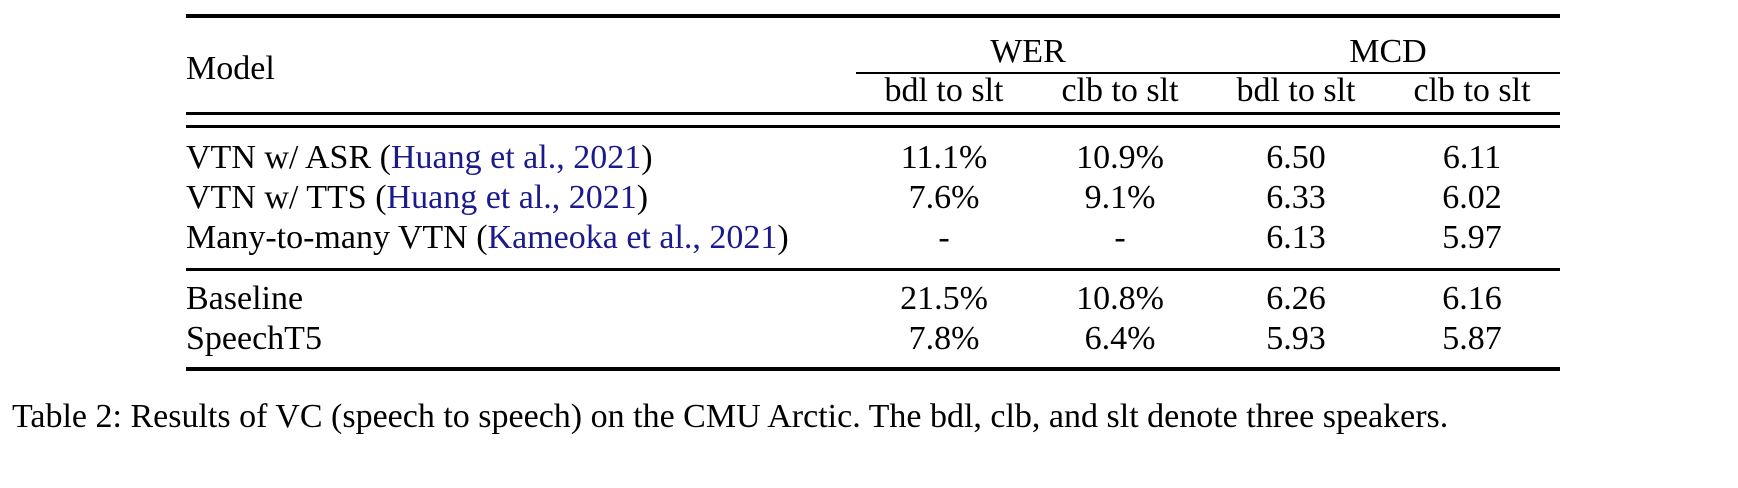  I want to click on wer-bdl-header: bdl to slt, so click(944, 90).